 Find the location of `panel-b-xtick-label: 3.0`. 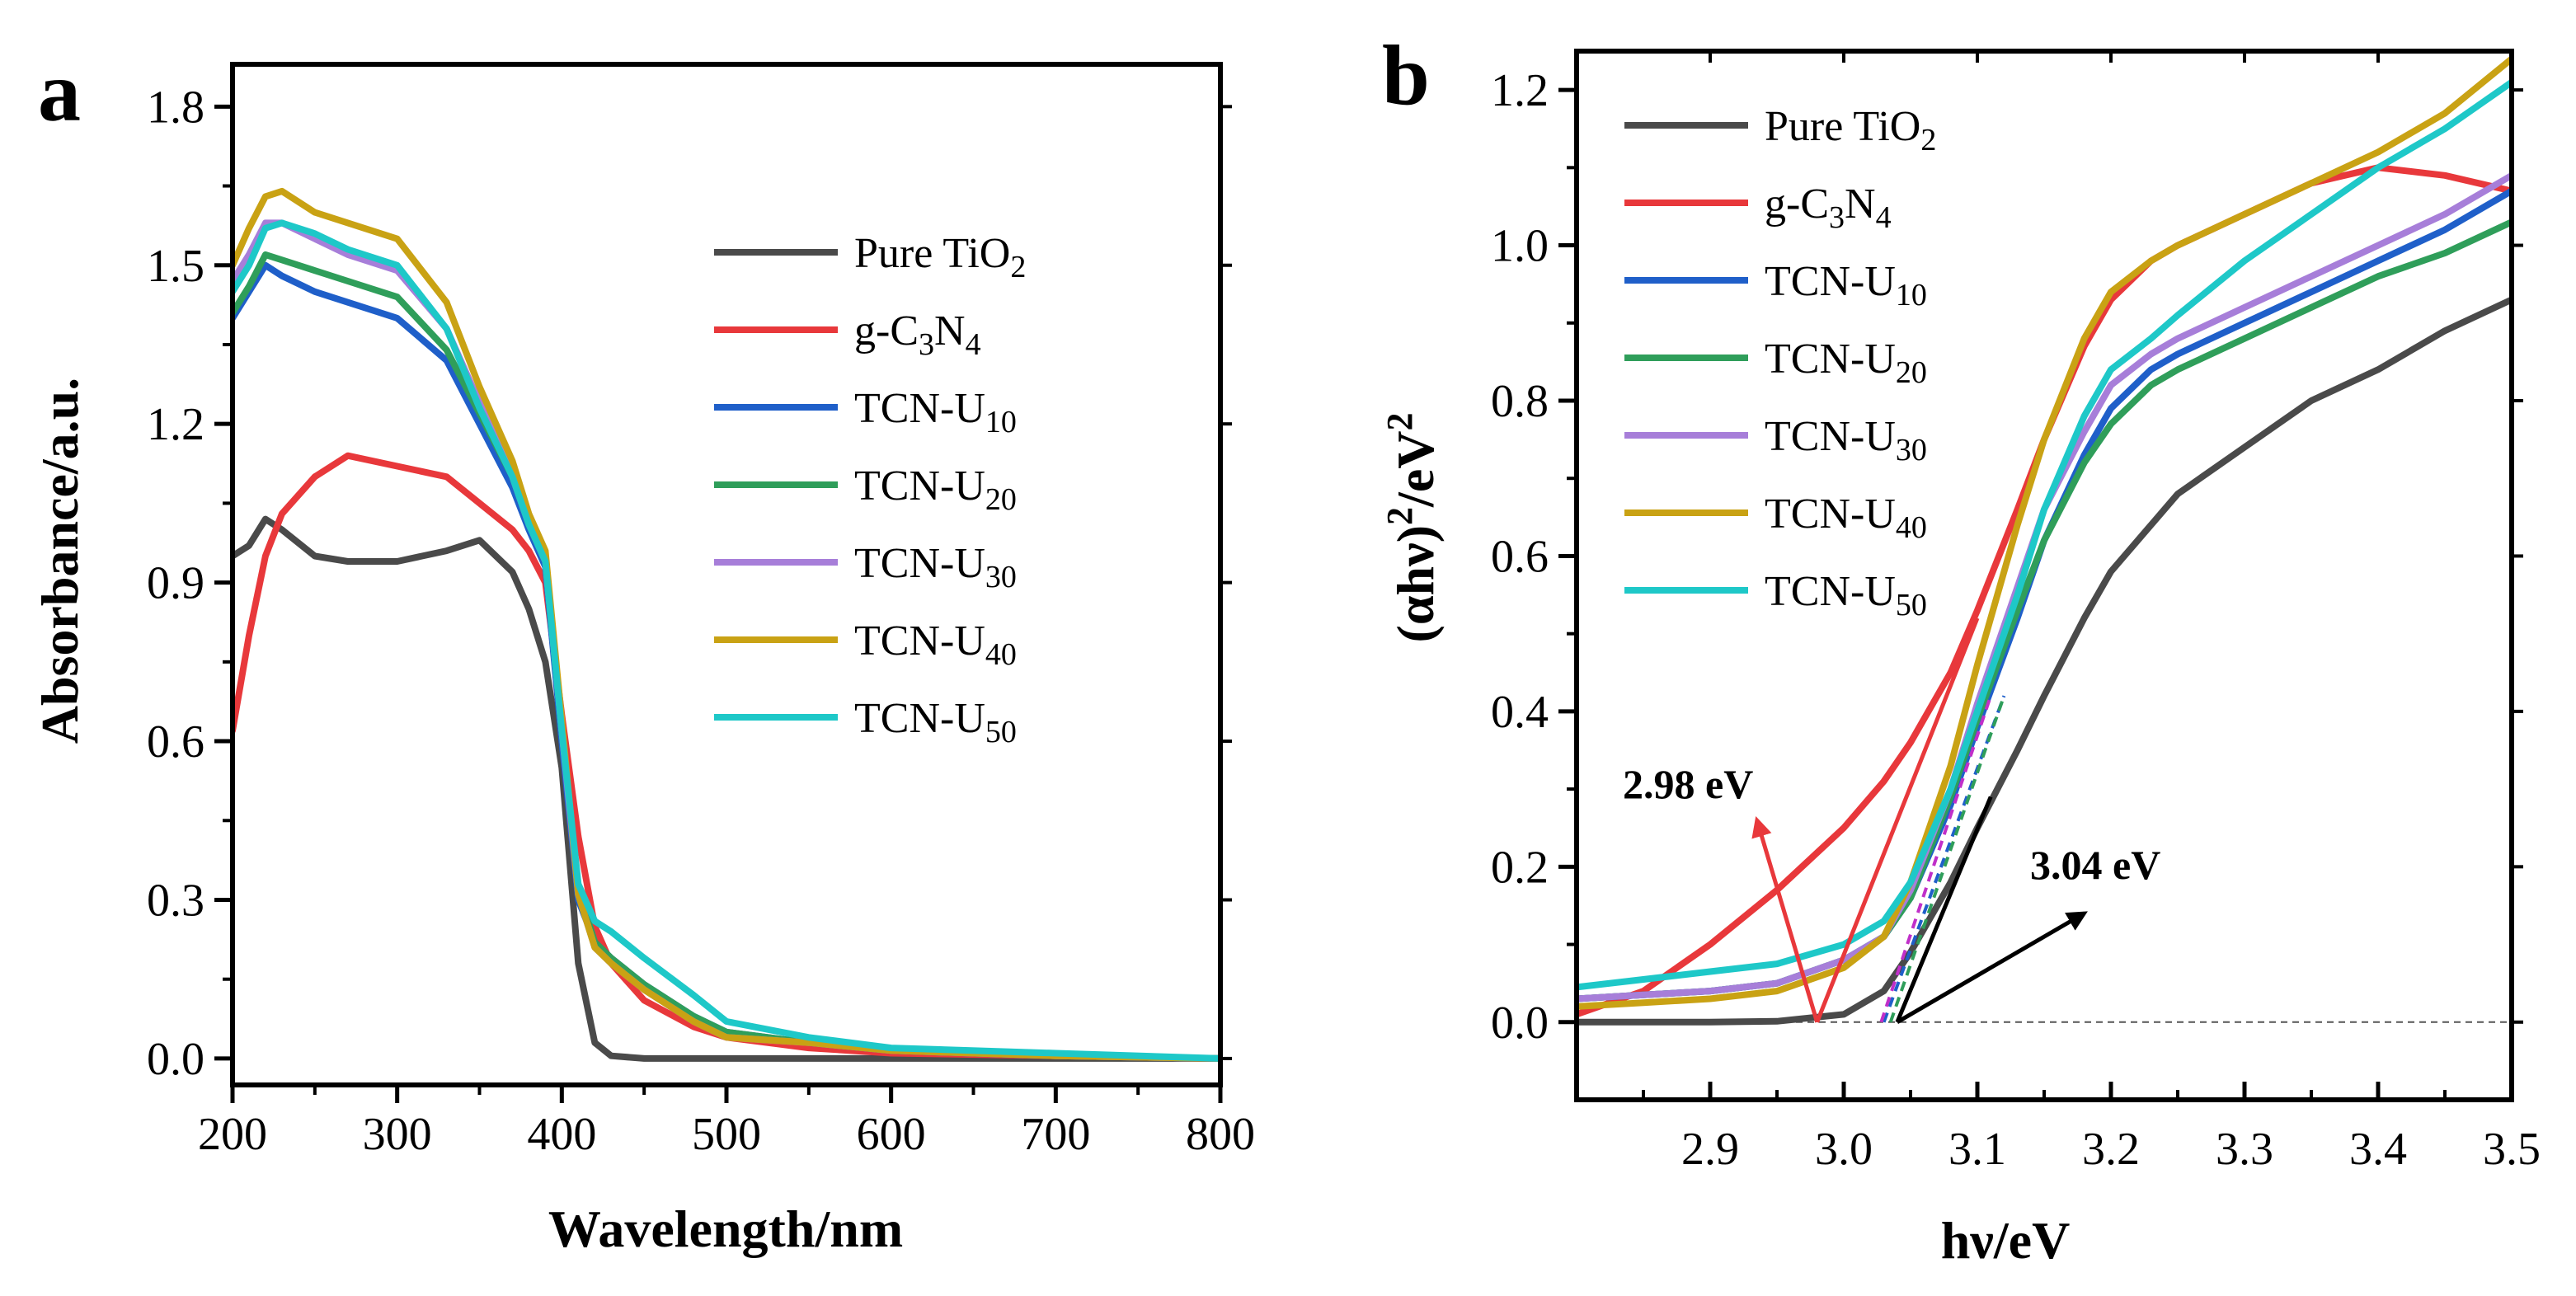

panel-b-xtick-label: 3.0 is located at coordinates (1844, 1150).